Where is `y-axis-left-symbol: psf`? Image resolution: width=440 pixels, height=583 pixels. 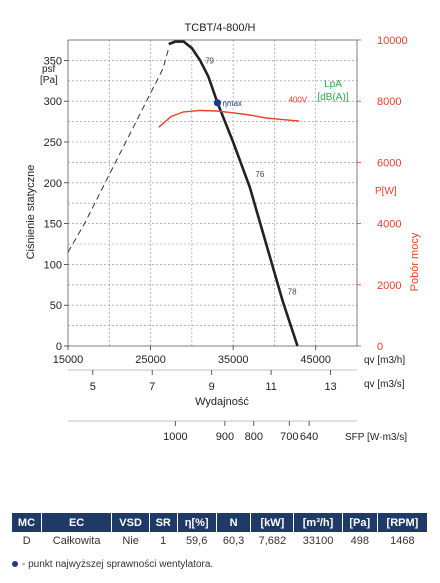
y-axis-left-symbol: psf is located at coordinates (49, 69).